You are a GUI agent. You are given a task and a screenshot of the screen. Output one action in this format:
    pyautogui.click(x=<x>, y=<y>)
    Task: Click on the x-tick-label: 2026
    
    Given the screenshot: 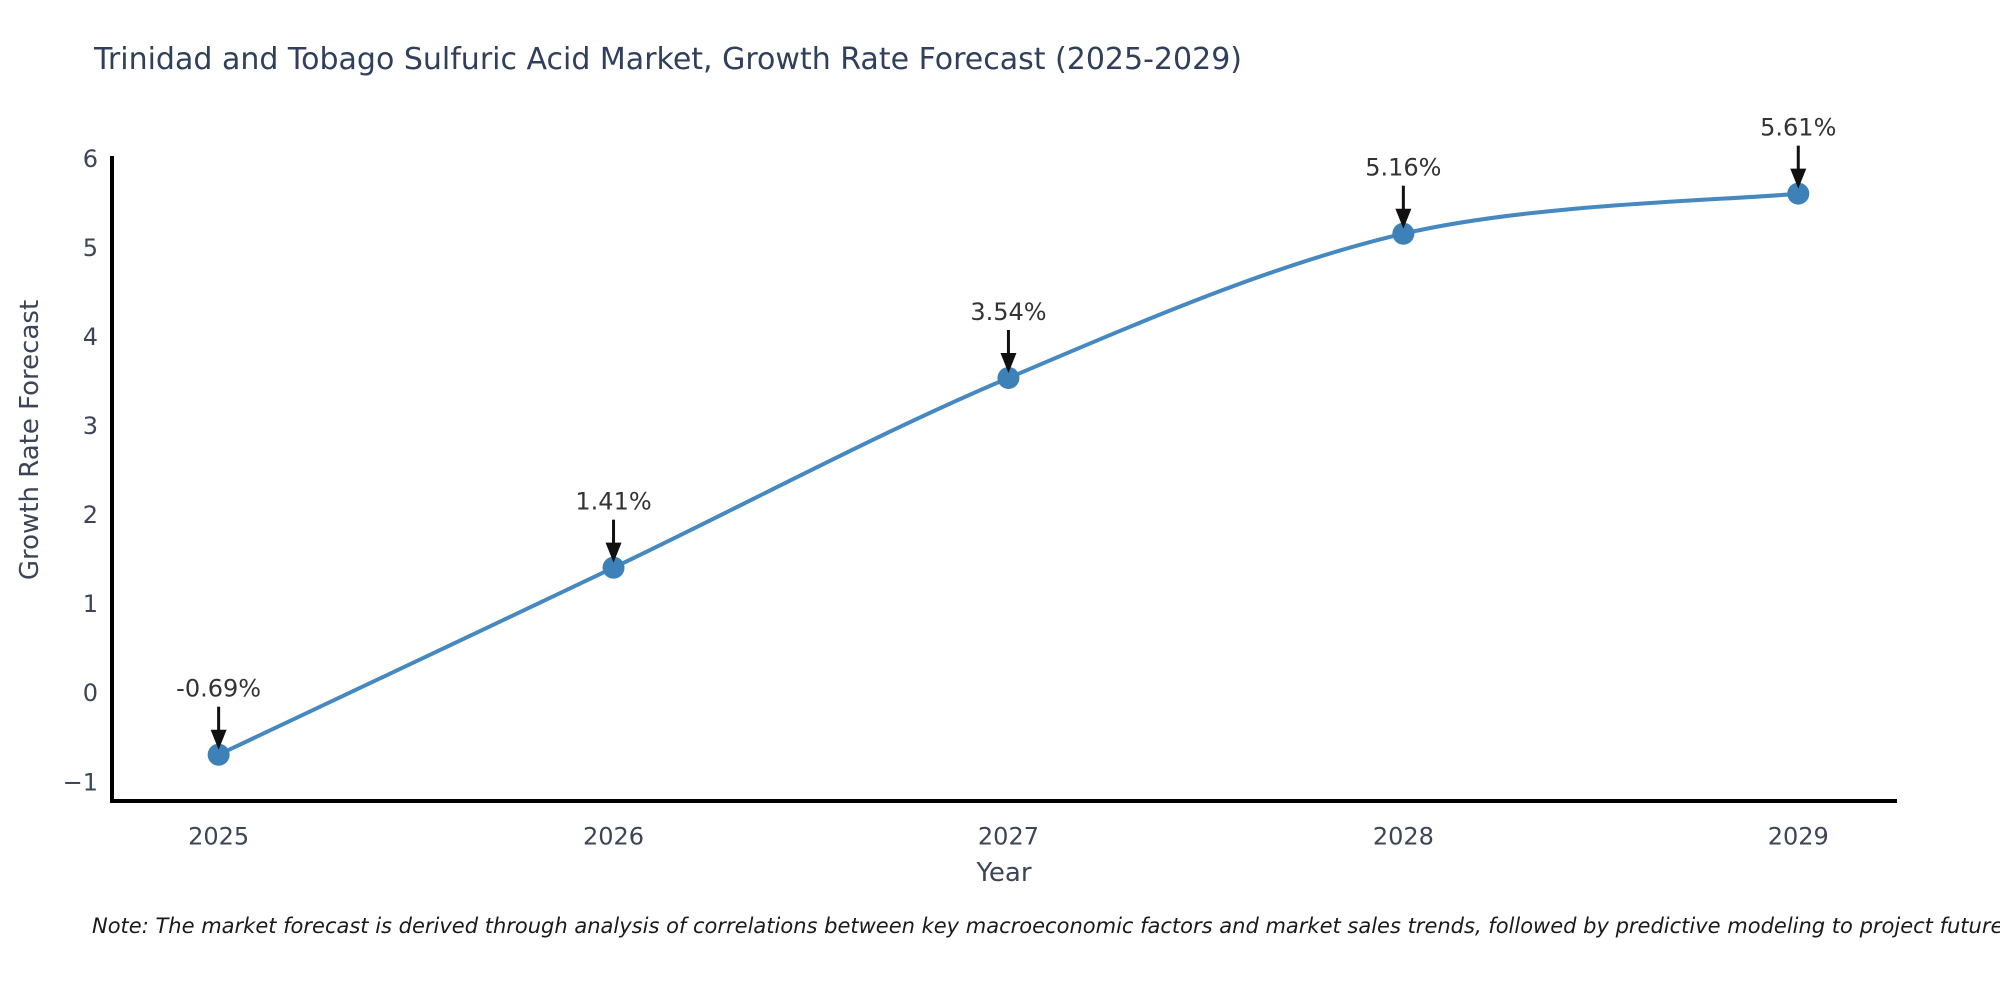 What is the action you would take?
    pyautogui.click(x=613, y=837)
    